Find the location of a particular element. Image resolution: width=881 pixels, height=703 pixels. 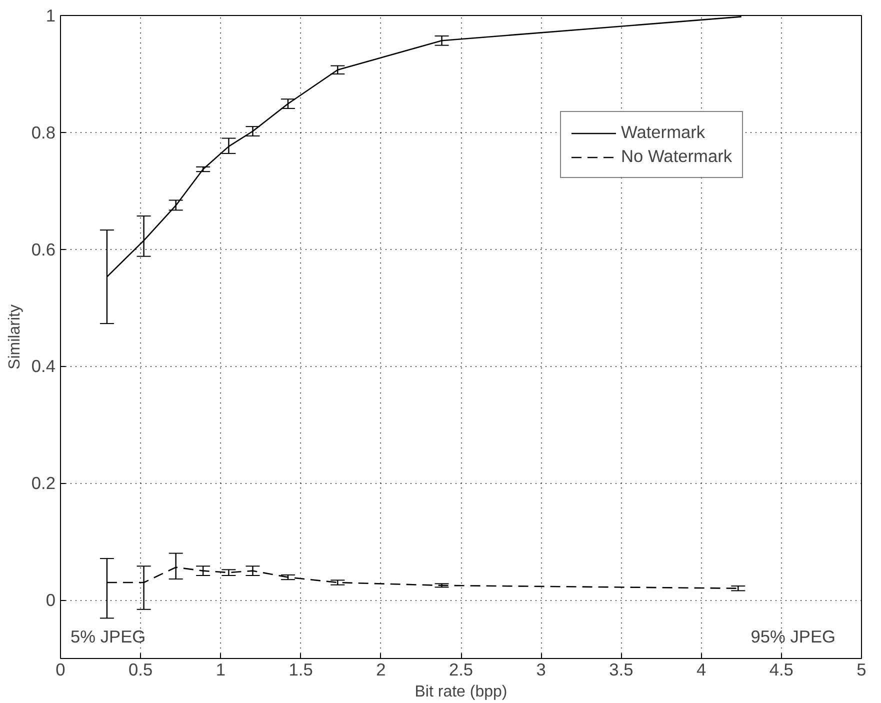

x-tick-label: 4 is located at coordinates (701, 670).